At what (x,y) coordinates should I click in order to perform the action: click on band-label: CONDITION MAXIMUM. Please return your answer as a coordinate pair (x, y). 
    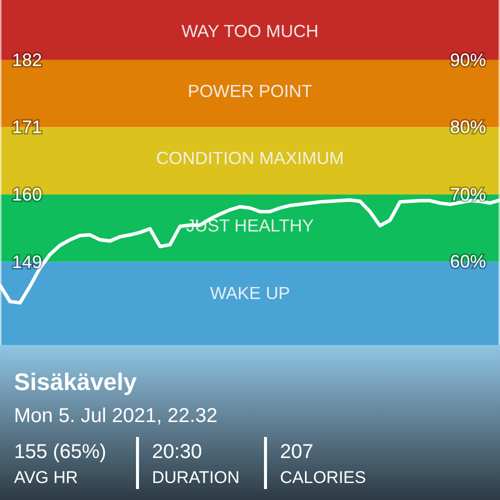
    Looking at the image, I should click on (250, 158).